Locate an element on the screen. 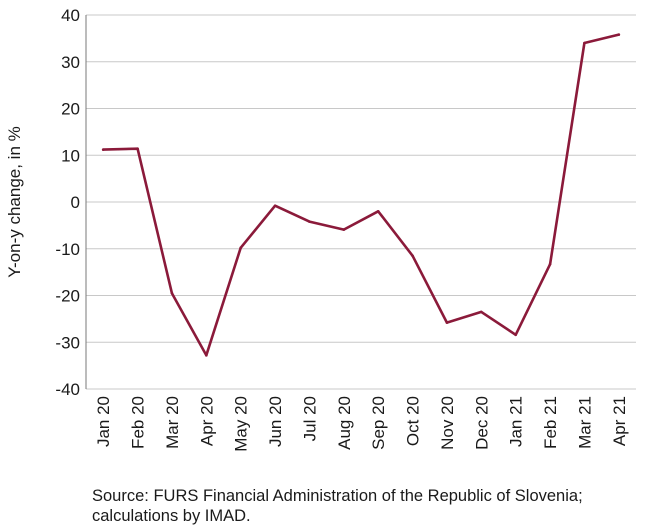  y-tick-label: 20 is located at coordinates (70, 109).